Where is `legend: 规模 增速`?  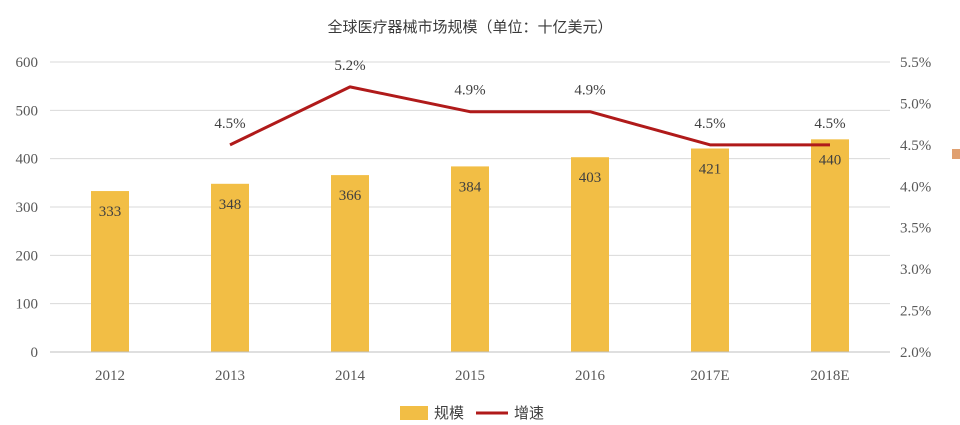 legend: 规模 增速 is located at coordinates (472, 413).